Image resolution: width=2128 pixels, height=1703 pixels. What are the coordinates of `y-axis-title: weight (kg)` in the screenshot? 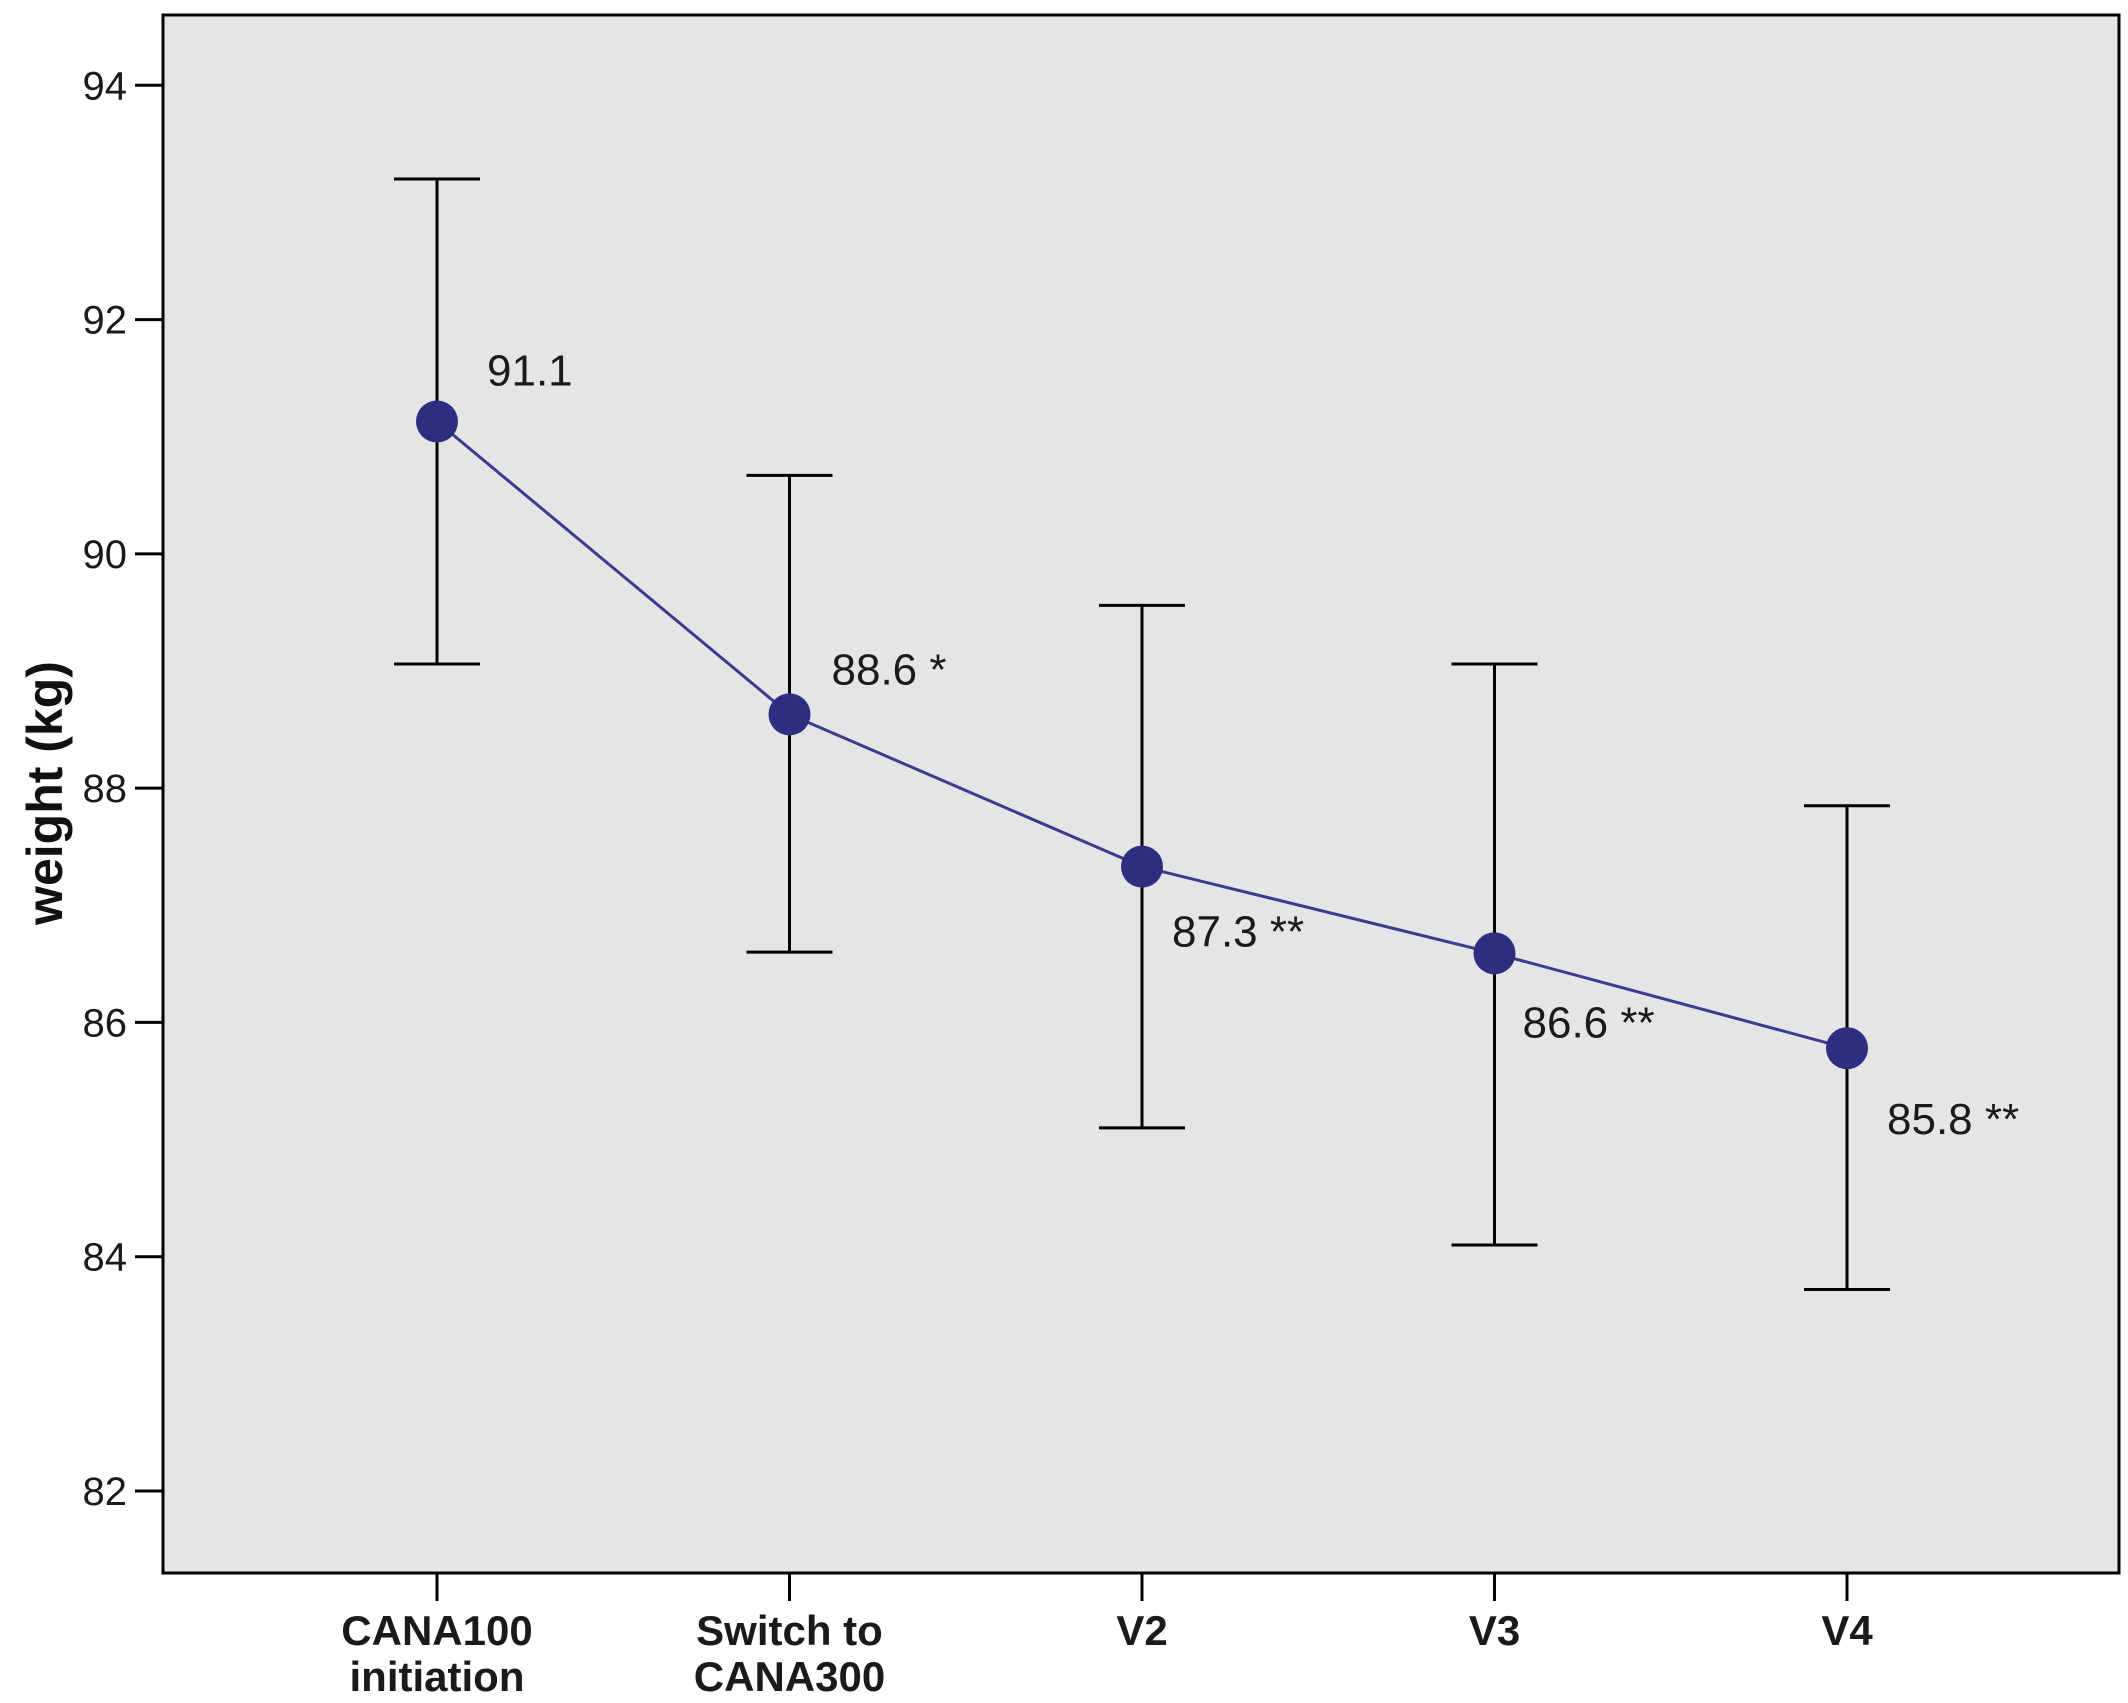 It's located at (45, 793).